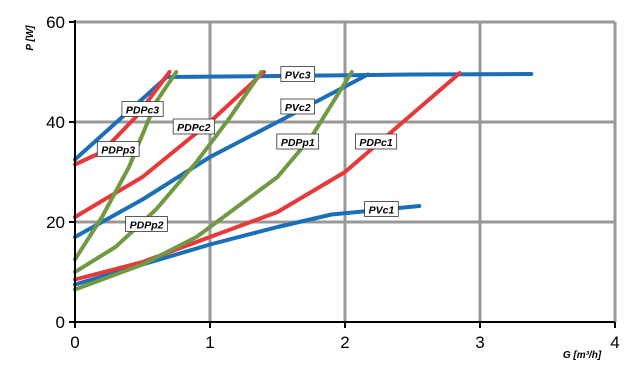  I want to click on series-label-text: PDPc1, so click(375, 143).